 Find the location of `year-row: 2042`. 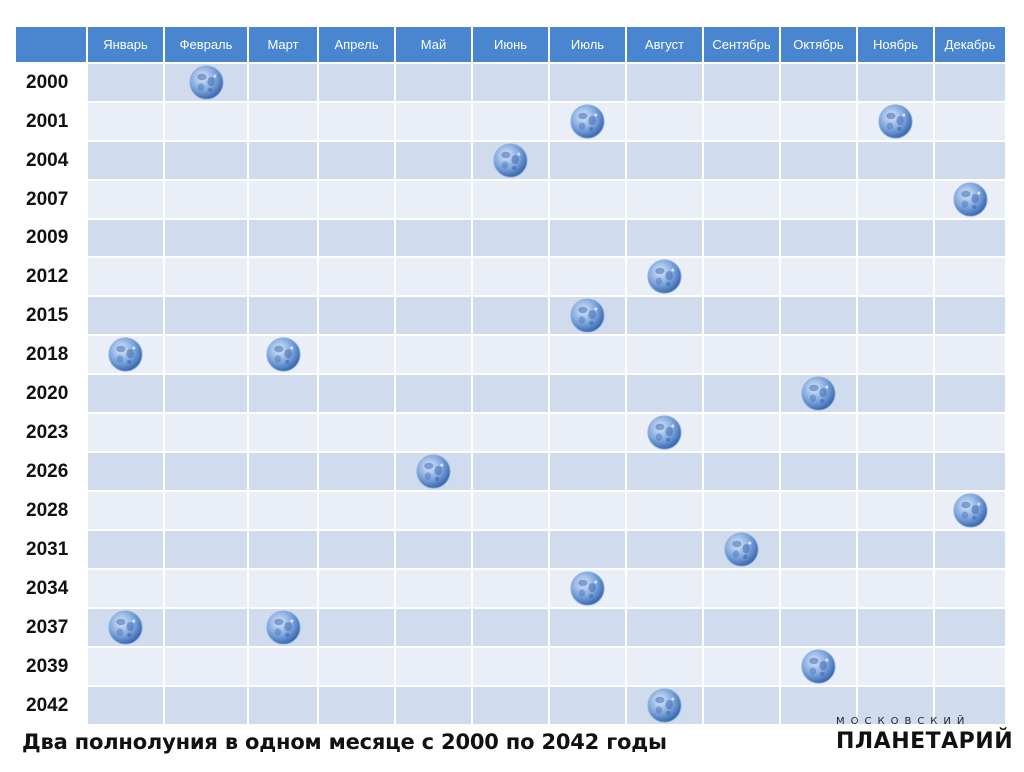

year-row: 2042 is located at coordinates (510, 705).